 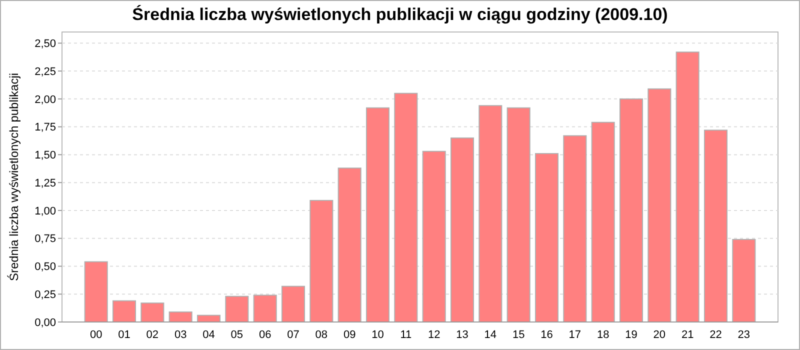 What do you see at coordinates (603, 335) in the screenshot?
I see `x-tick-label: 18` at bounding box center [603, 335].